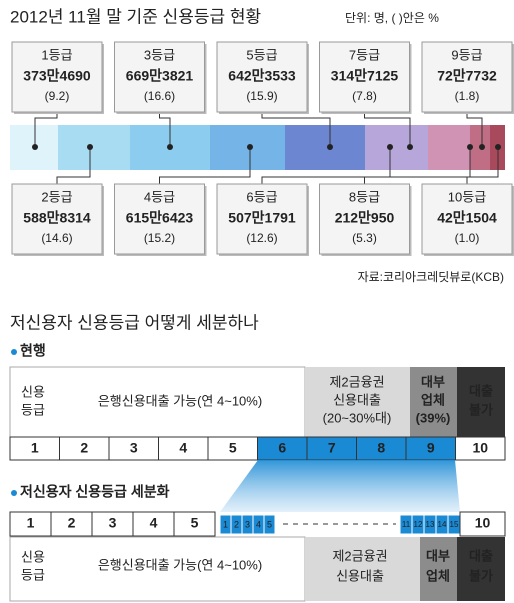 The width and height of the screenshot is (514, 603). I want to click on grade-count: 314만7125, so click(365, 76).